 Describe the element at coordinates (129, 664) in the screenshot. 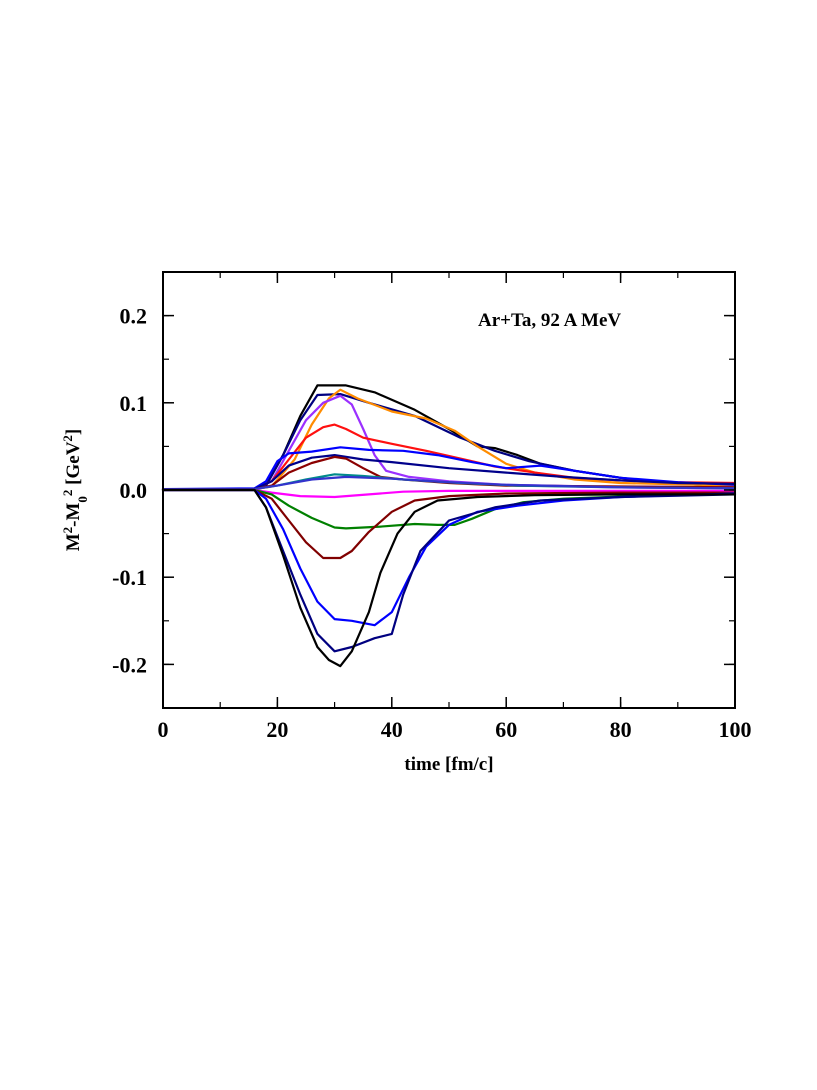

I see `y-tick-label: -0.2` at that location.